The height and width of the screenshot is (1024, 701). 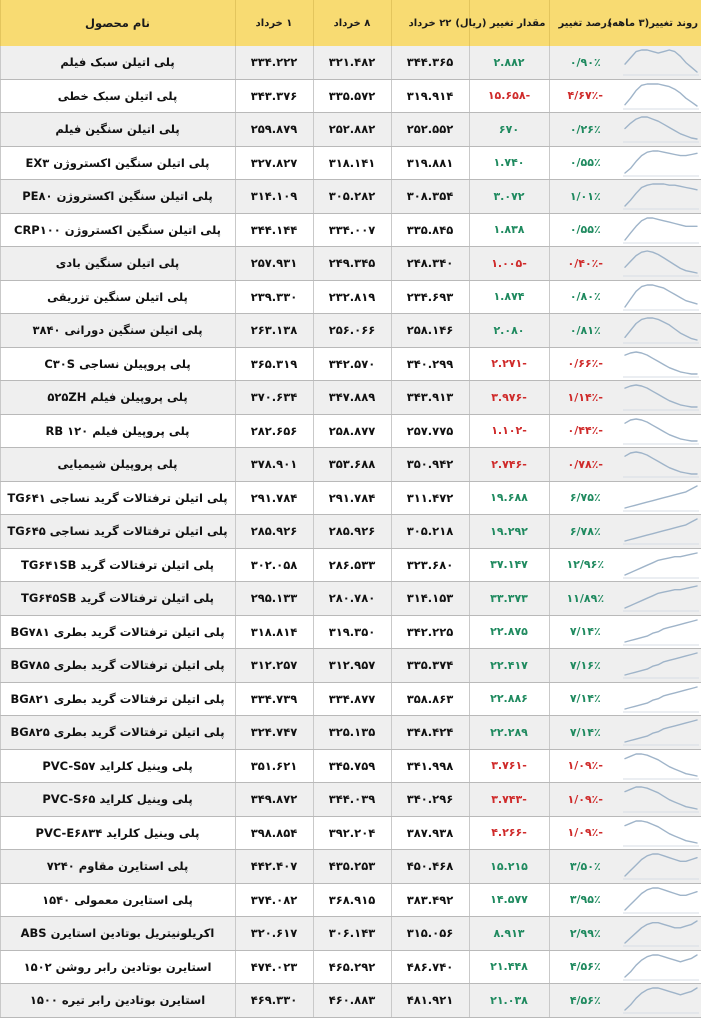 What do you see at coordinates (429, 263) in the screenshot?
I see `cell-d3: ۲۴۸.۳۴۰` at bounding box center [429, 263].